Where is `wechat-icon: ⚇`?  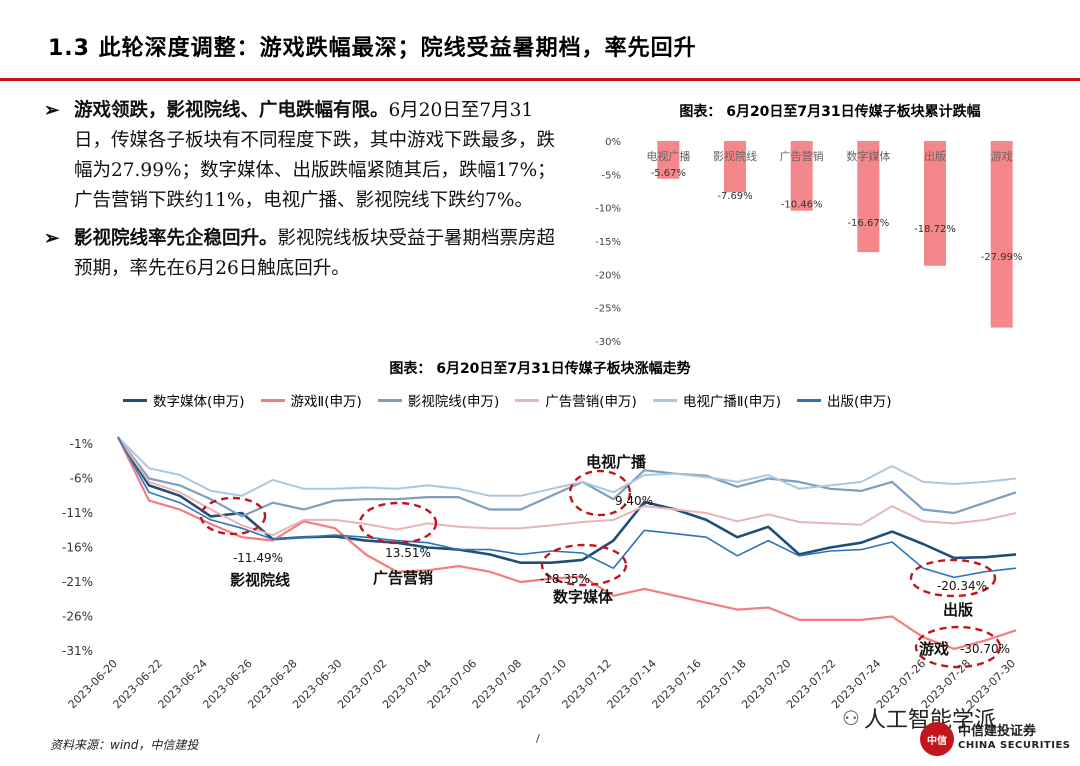 wechat-icon: ⚇ is located at coordinates (851, 718).